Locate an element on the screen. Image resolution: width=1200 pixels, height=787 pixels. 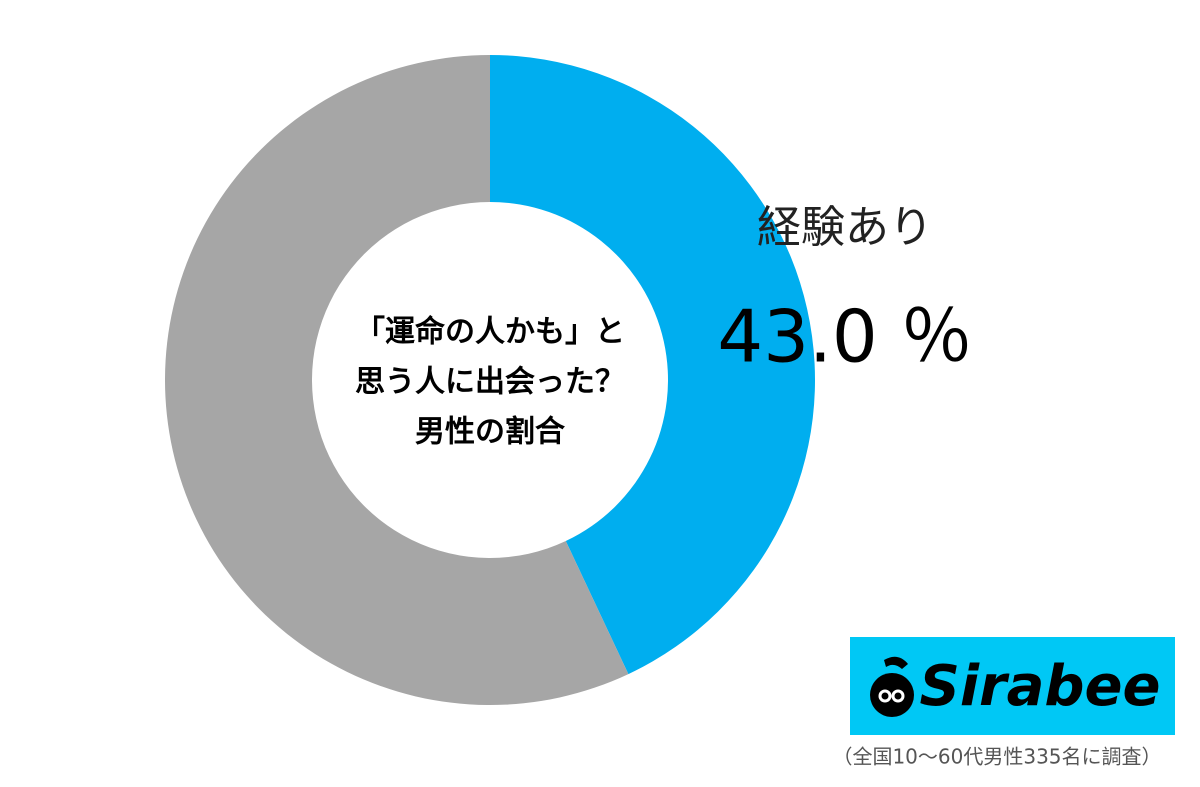
category-label: 経験あり is located at coordinates (845, 227).